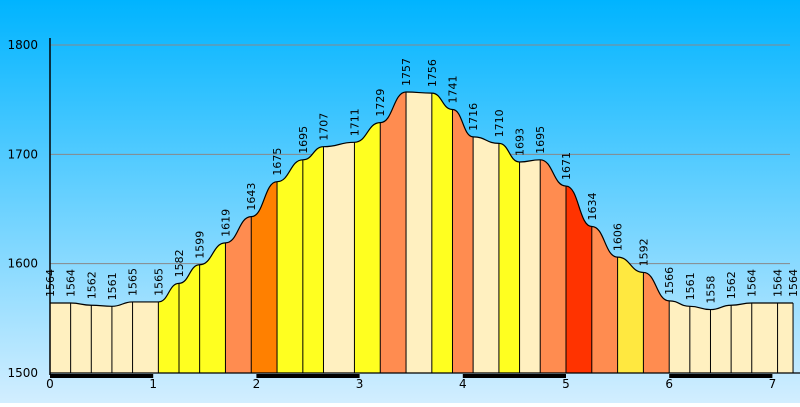  I want to click on elevation-label: 1711, so click(354, 122).